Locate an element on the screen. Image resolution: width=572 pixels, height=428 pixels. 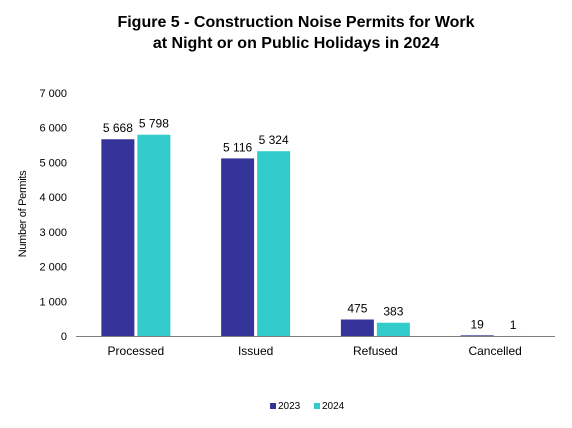
bar-2024-processed is located at coordinates (154, 235).